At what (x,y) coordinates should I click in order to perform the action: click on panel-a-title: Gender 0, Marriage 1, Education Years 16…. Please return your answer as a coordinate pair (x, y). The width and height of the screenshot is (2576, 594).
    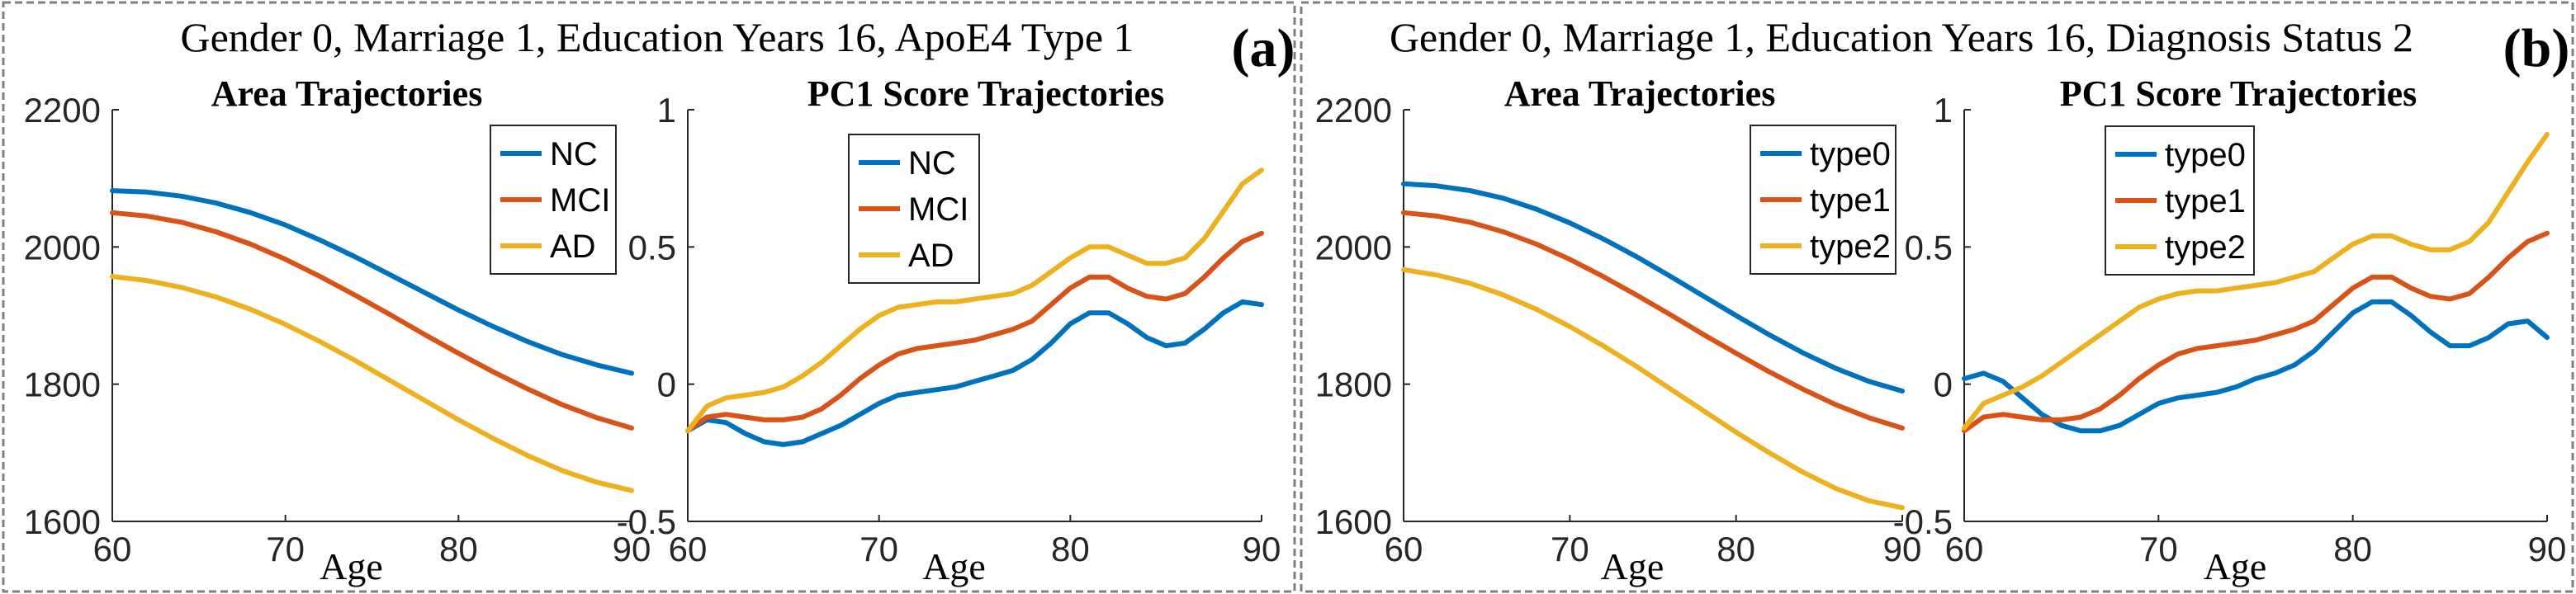
    Looking at the image, I should click on (657, 37).